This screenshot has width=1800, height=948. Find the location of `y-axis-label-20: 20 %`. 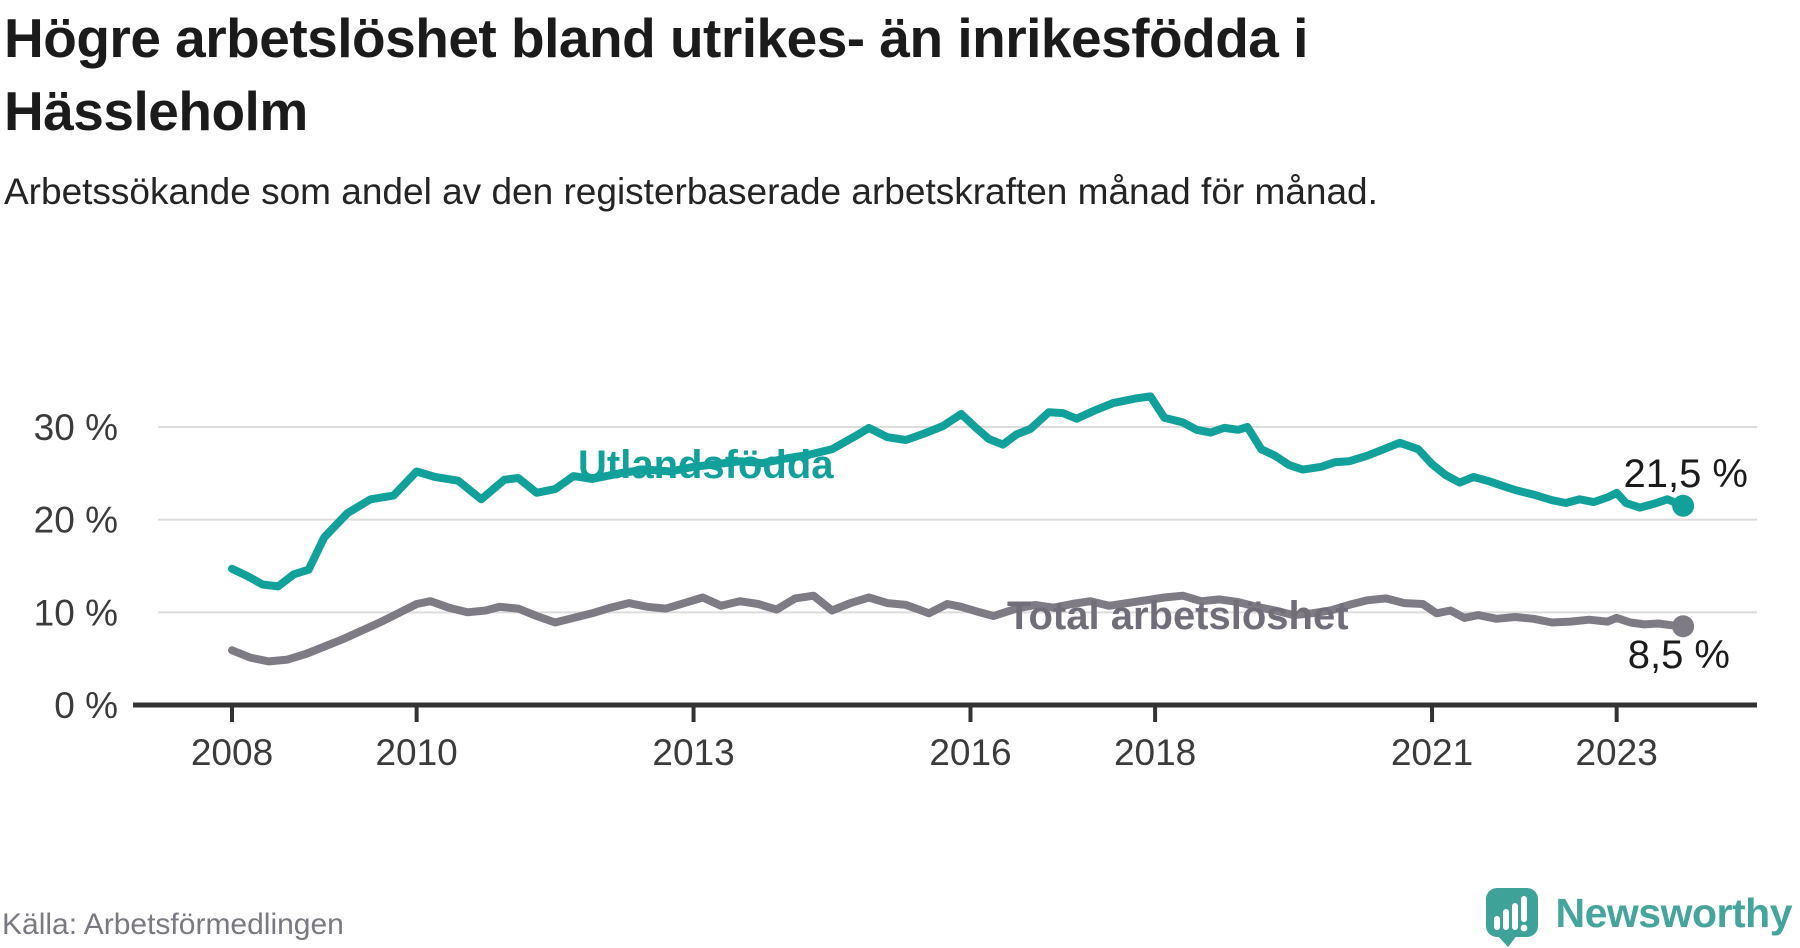

y-axis-label-20: 20 % is located at coordinates (76, 520).